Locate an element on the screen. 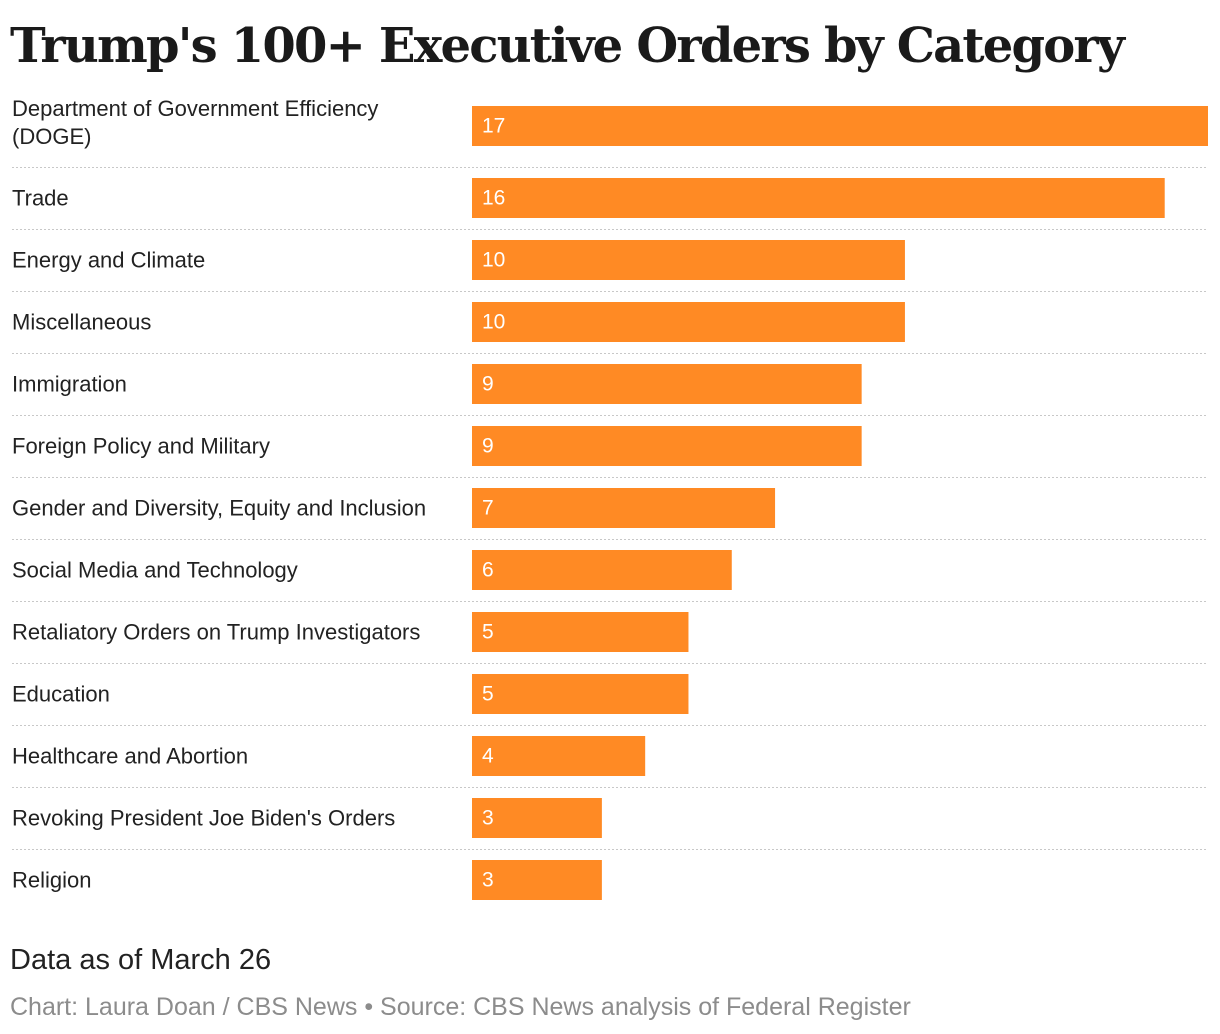  bar-energy-and-climate is located at coordinates (688, 260).